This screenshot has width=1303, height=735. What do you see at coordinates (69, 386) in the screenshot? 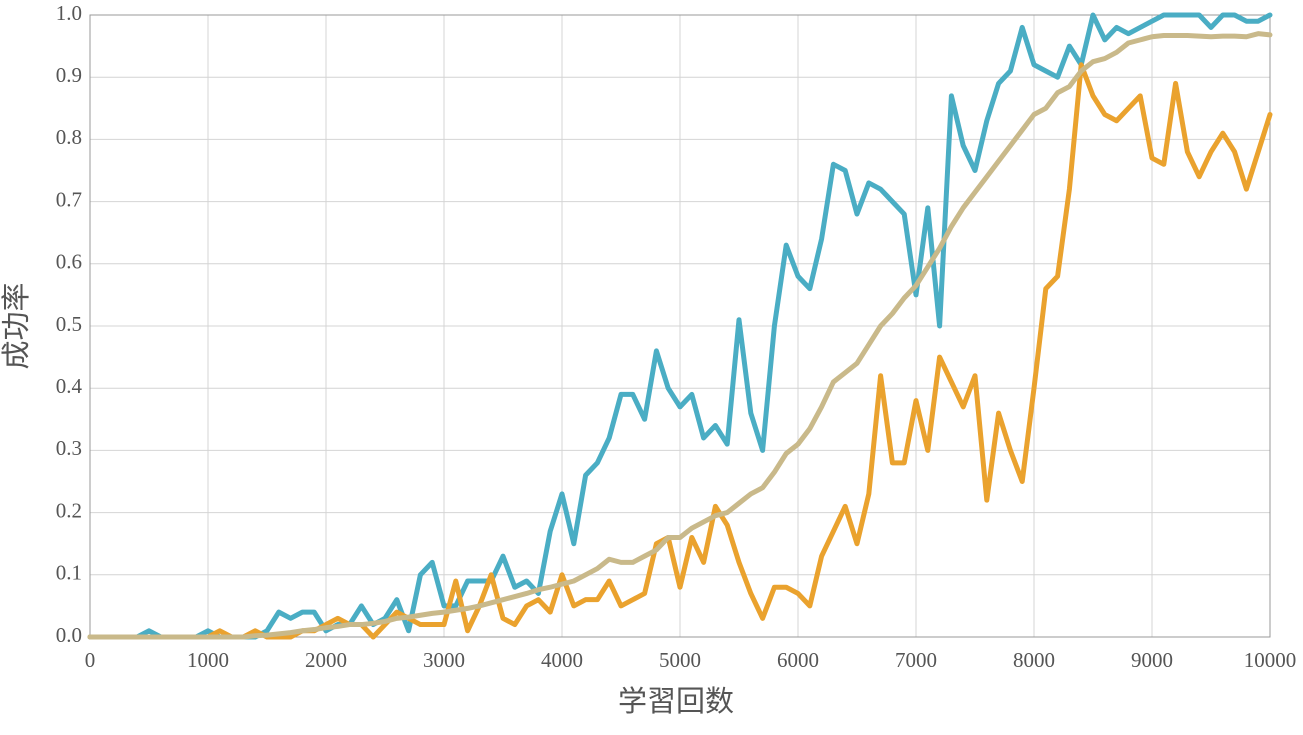
I see `y-tick-label: 0.4` at bounding box center [69, 386].